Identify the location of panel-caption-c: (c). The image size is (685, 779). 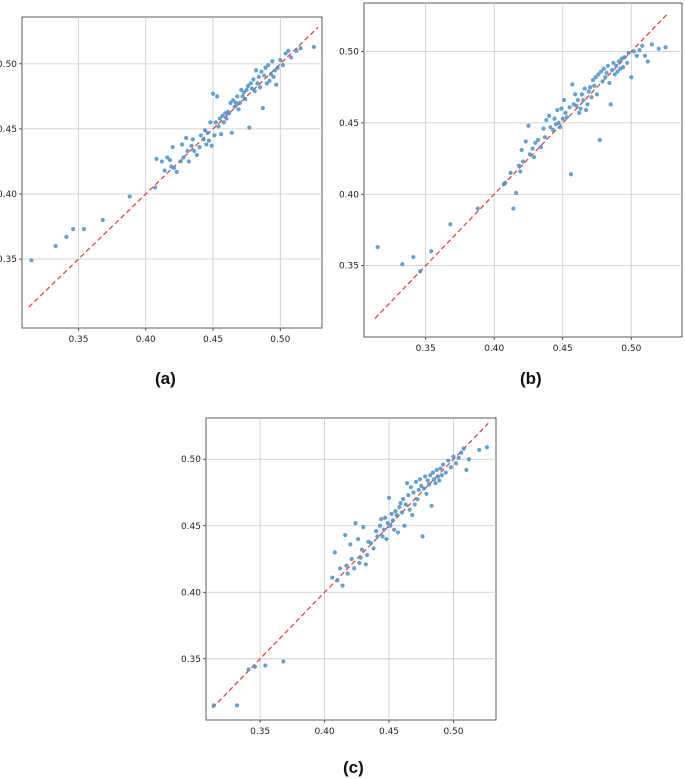
(353, 767).